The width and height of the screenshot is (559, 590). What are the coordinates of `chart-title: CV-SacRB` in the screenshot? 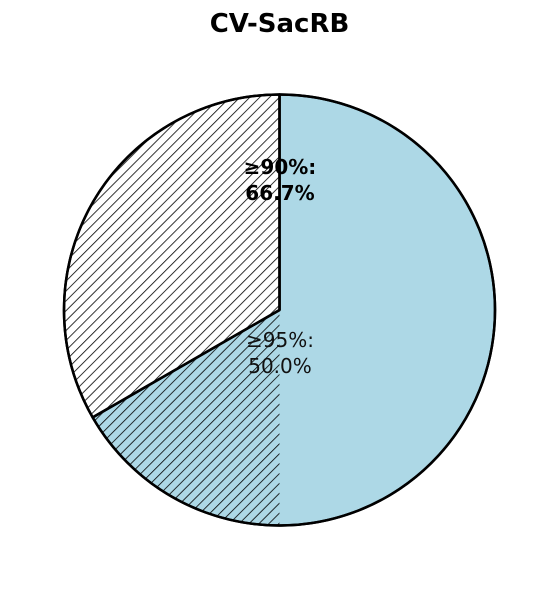 It's located at (280, 24).